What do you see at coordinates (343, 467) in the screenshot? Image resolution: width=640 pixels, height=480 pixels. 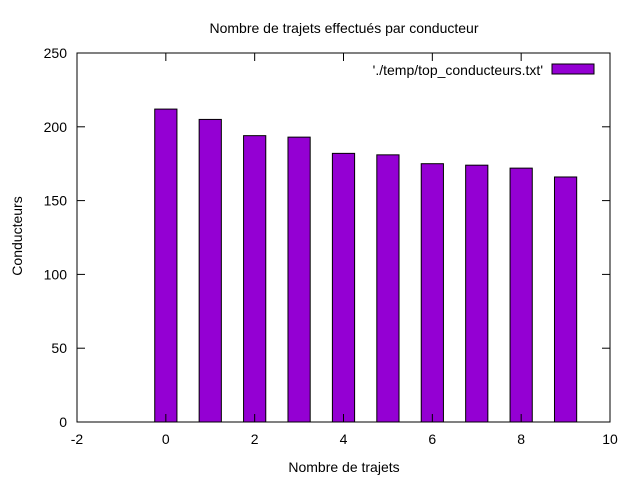 I see `x-axis-label: Nombre de trajets` at bounding box center [343, 467].